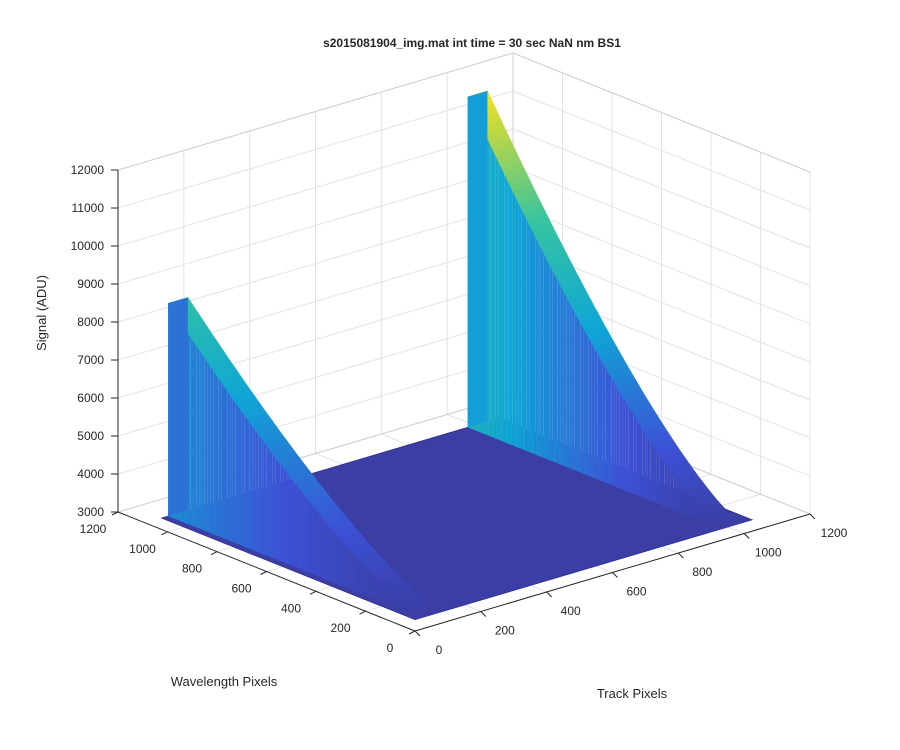  I want to click on ridge-strip, so click(729, 525).